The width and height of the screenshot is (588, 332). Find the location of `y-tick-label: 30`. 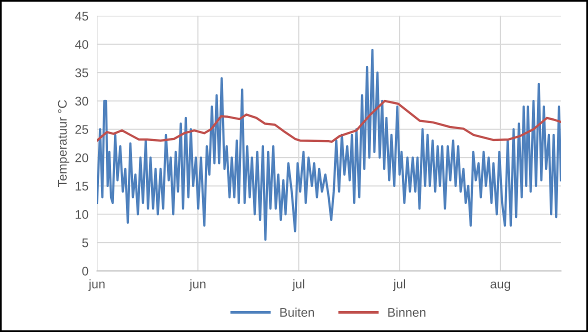

y-tick-label: 30 is located at coordinates (81, 101).